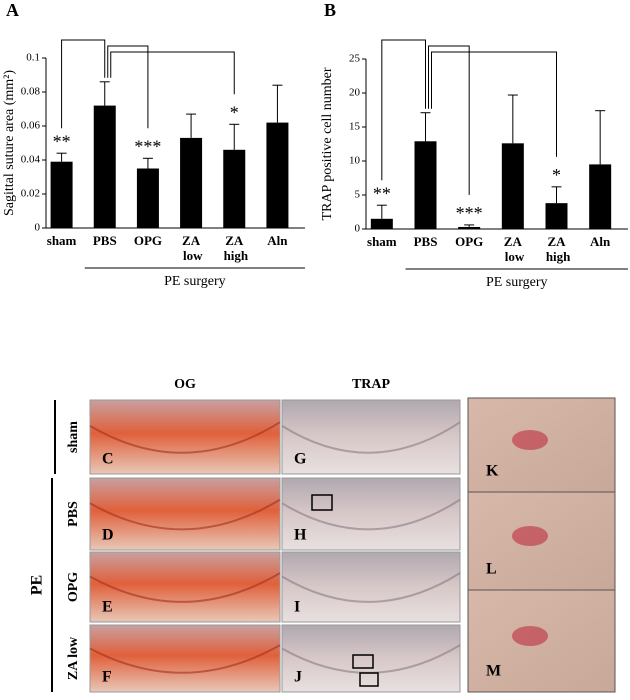 Image resolution: width=630 pixels, height=700 pixels. I want to click on panel-letter: L, so click(491, 569).